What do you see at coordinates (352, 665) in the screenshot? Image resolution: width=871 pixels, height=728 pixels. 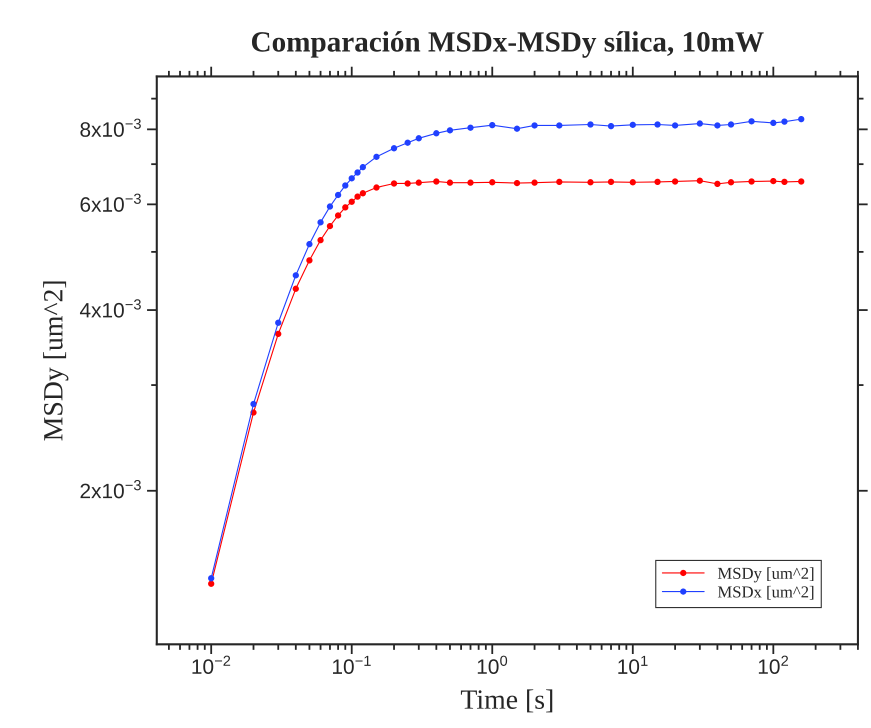 I see `x-tick-label: 10$^{−1}$` at bounding box center [352, 665].